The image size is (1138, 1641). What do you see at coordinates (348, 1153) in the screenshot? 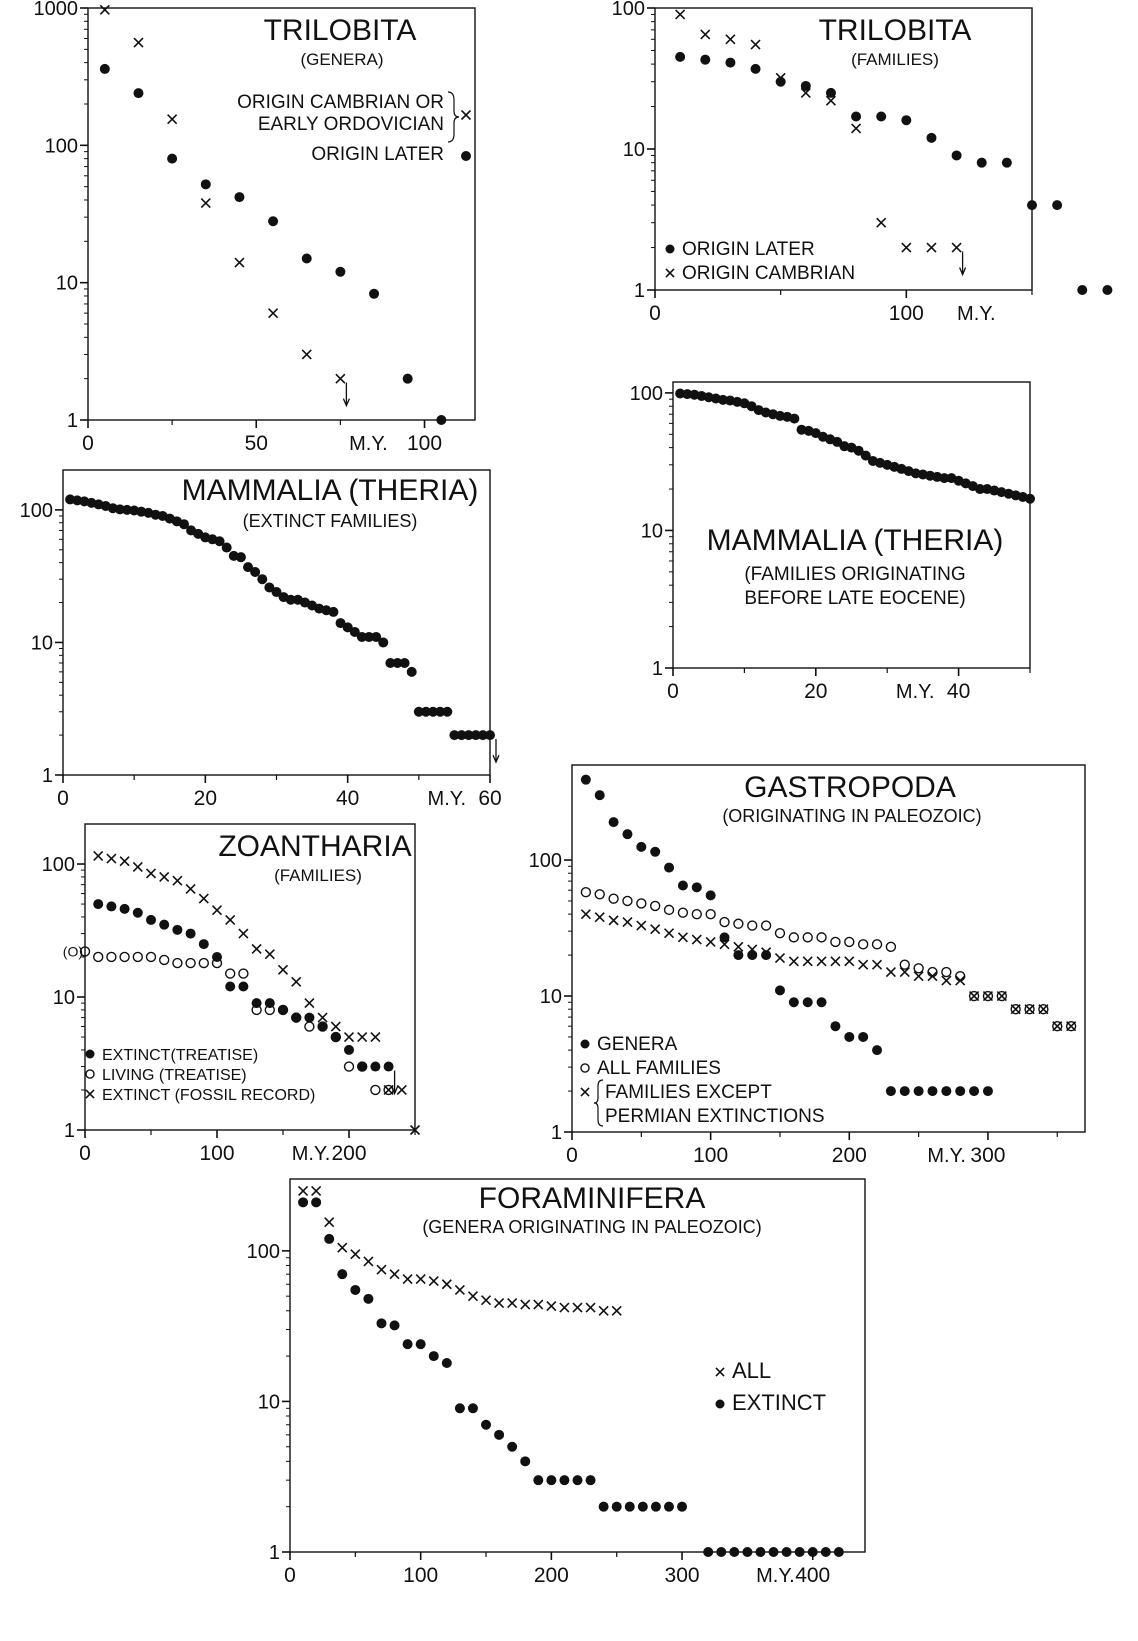
I see `x-tick-label: 200` at bounding box center [348, 1153].